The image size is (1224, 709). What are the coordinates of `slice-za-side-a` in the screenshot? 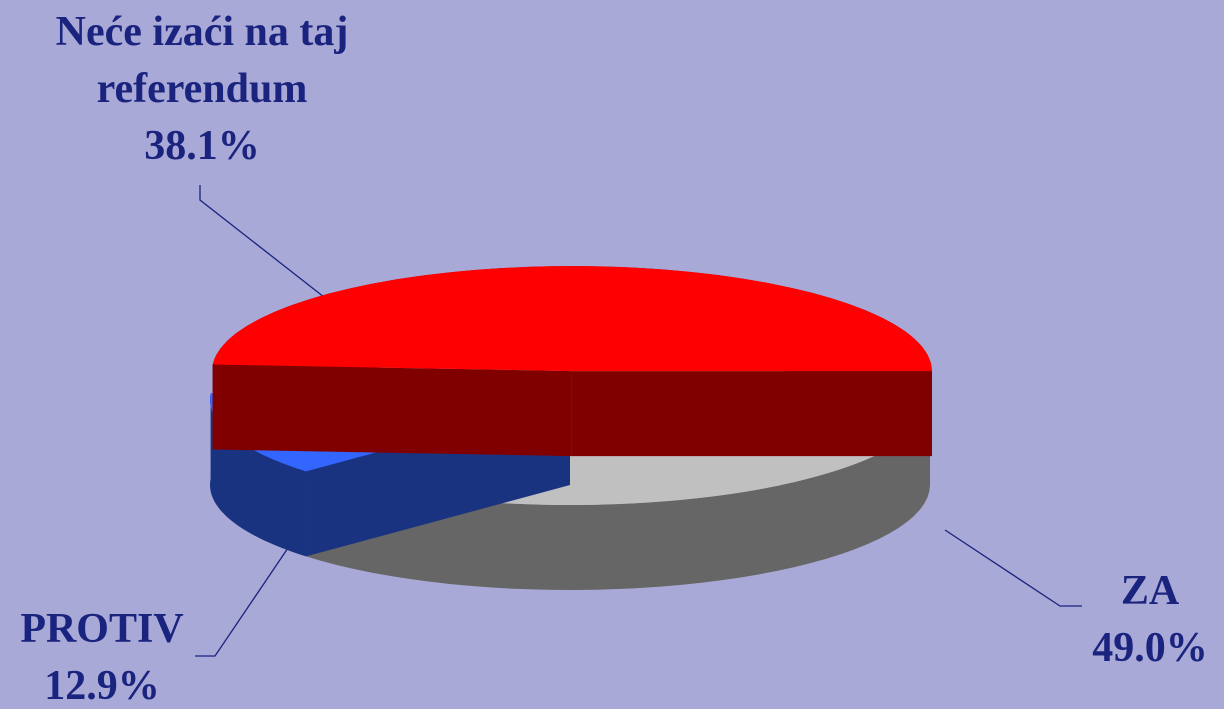 It's located at (751, 414).